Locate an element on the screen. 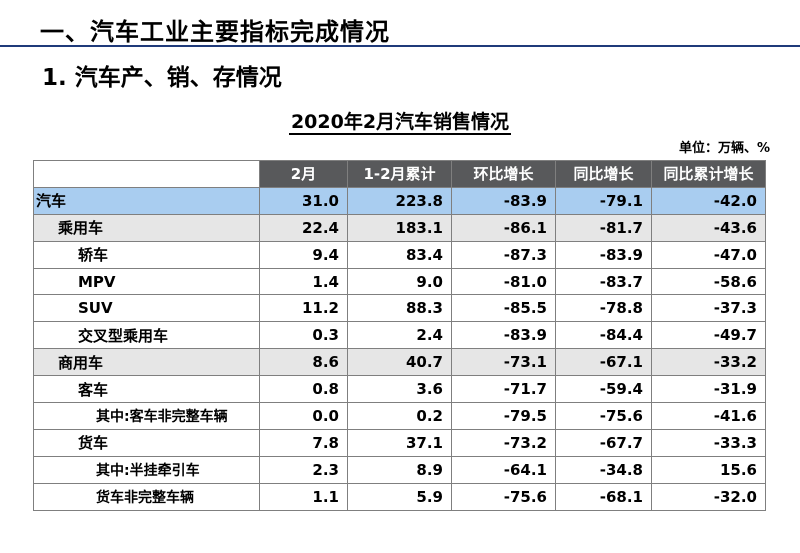  col-header-mom: 环比增长 is located at coordinates (503, 174).